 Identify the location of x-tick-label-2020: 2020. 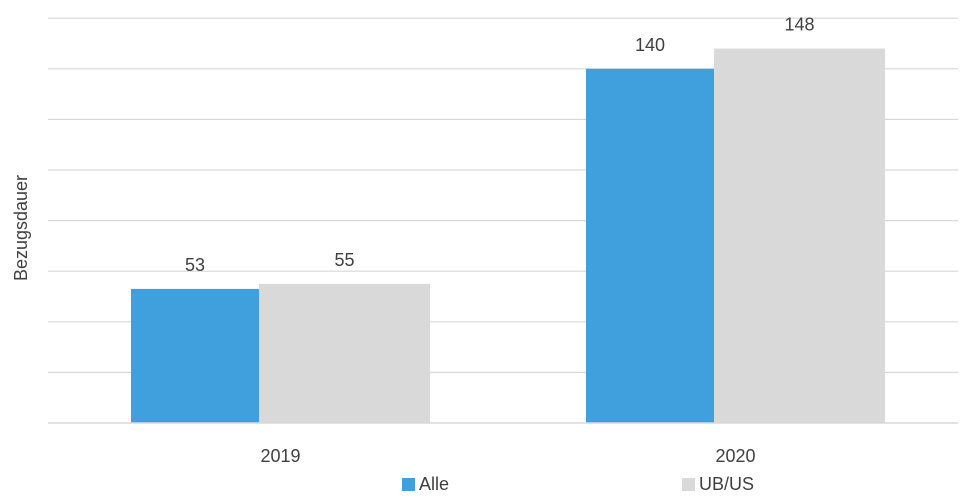
(735, 456).